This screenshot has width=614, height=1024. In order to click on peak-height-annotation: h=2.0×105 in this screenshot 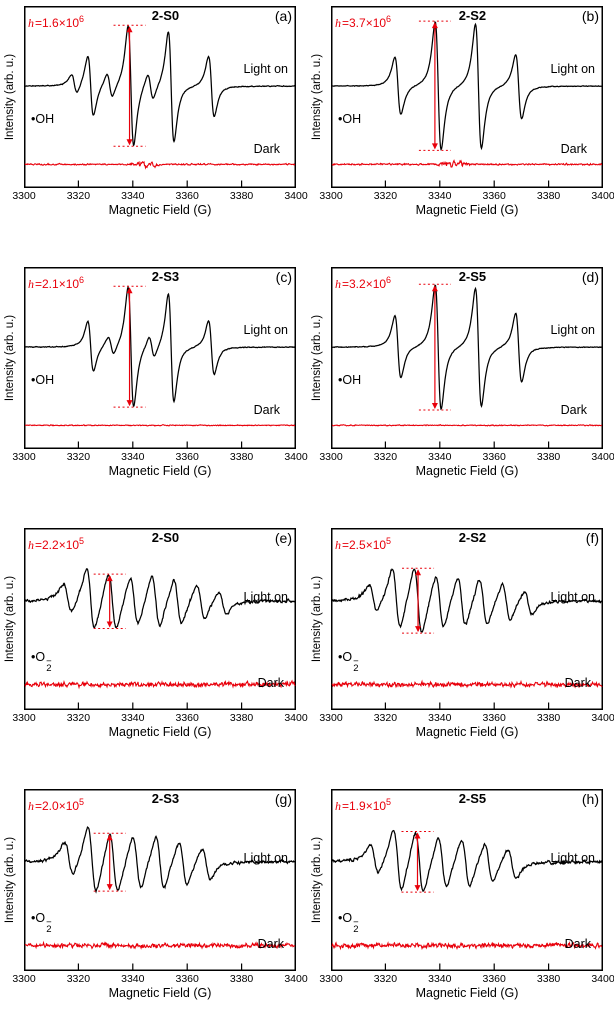, I will do `click(56, 805)`.